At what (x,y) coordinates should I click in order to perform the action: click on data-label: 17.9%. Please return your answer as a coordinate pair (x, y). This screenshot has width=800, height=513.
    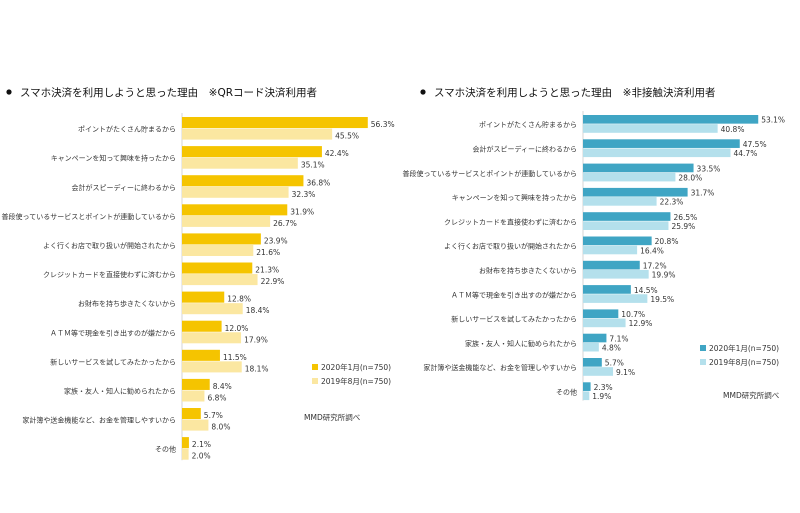
    Looking at the image, I should click on (256, 339).